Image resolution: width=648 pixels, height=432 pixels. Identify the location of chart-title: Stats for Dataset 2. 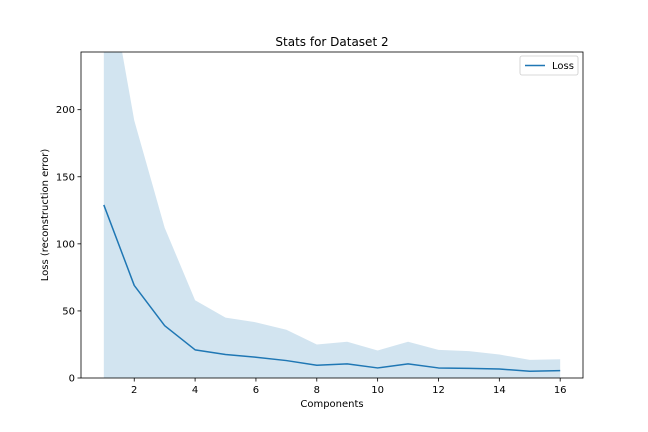
(331, 42).